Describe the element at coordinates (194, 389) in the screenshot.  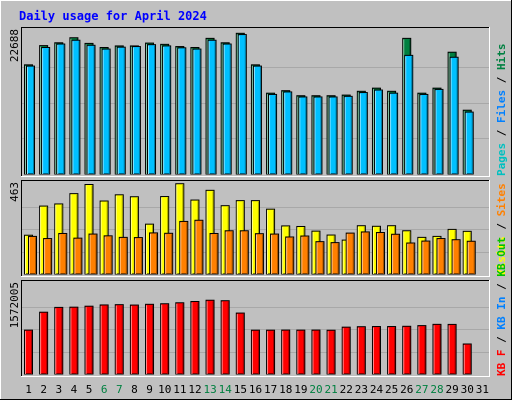
I see `x-tick-label-day-12: 12` at that location.